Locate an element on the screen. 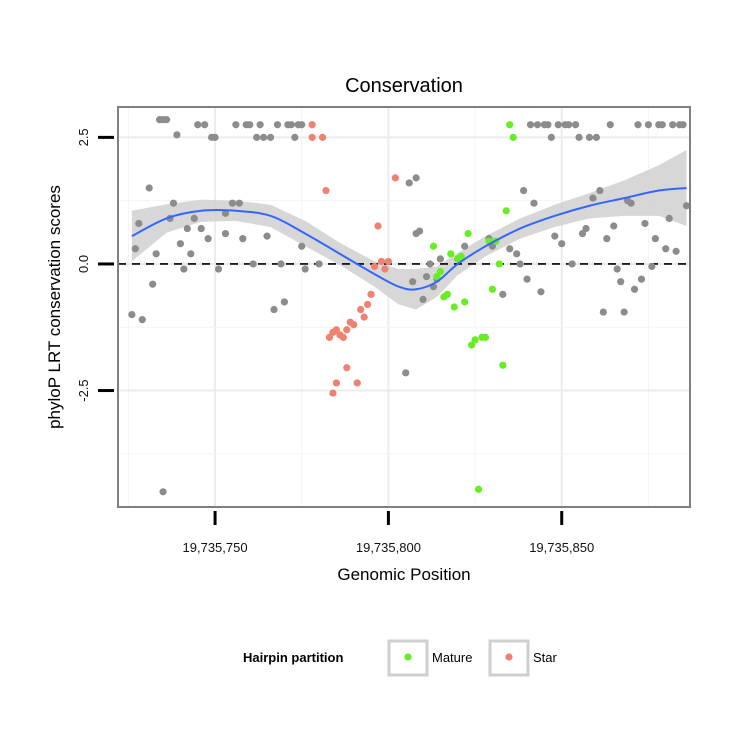 This screenshot has height=750, width=750. y-axis-title: phyloP LRT conservation scores is located at coordinates (54, 307).